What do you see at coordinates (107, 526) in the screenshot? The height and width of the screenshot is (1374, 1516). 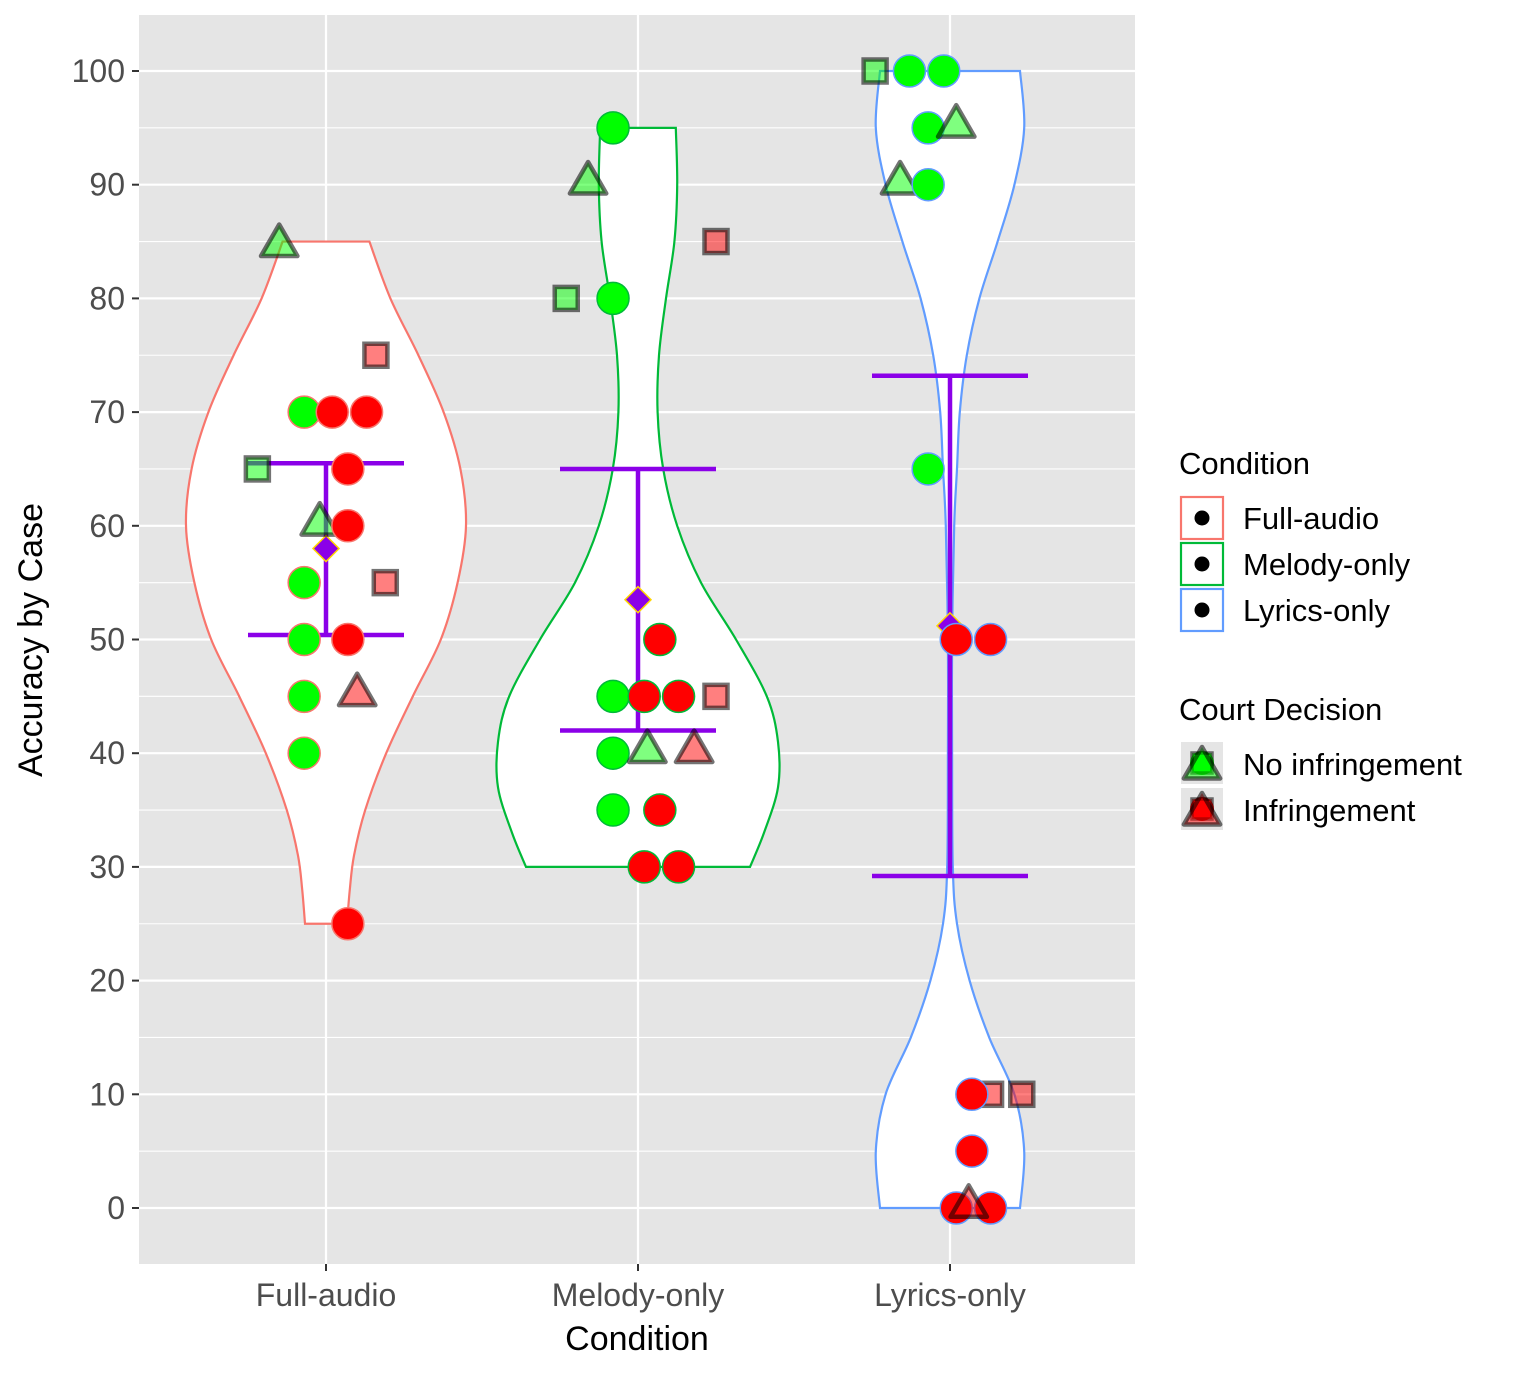 I see `y-tick-label: 60` at bounding box center [107, 526].